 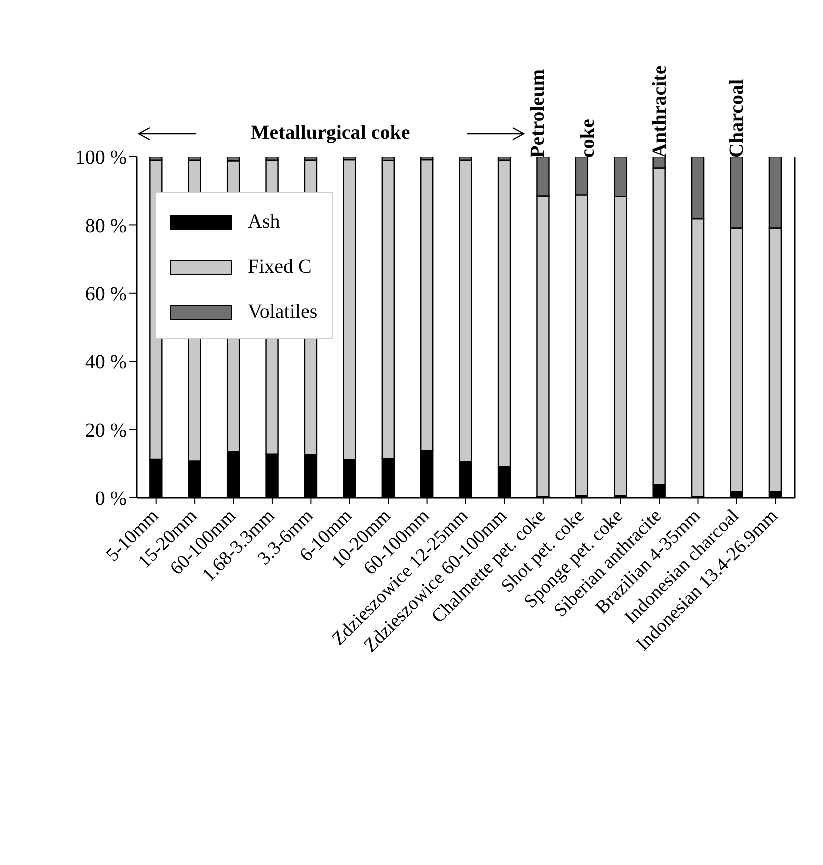 What do you see at coordinates (106, 363) in the screenshot?
I see `y-tick-label: 40 %` at bounding box center [106, 363].